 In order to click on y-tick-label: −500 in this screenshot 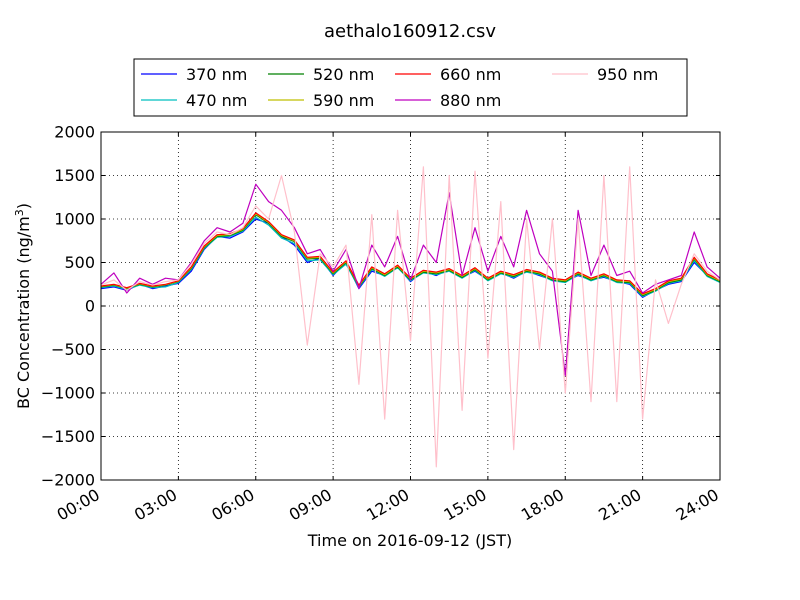, I will do `click(73, 349)`.